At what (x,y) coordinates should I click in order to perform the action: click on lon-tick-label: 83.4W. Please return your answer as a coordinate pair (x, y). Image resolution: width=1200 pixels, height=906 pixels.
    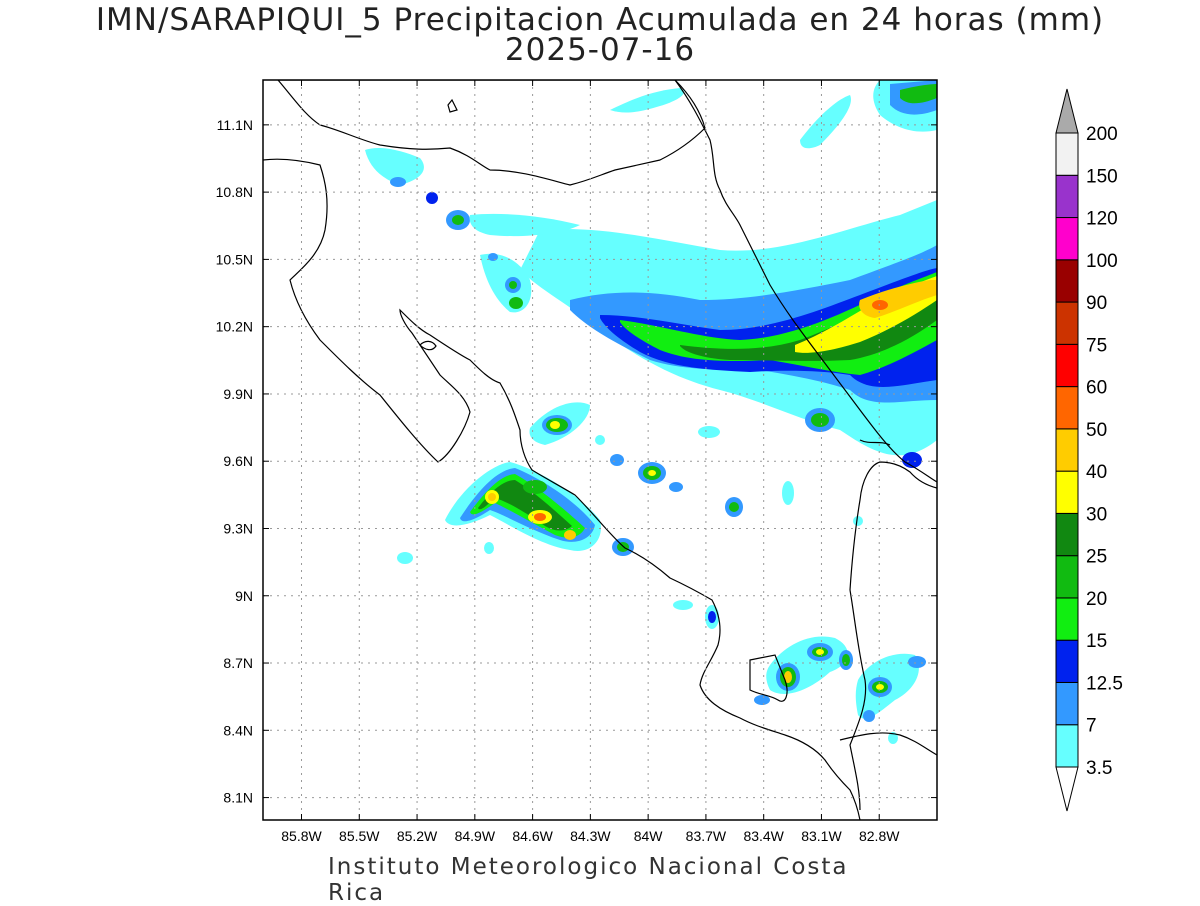
    Looking at the image, I should click on (763, 836).